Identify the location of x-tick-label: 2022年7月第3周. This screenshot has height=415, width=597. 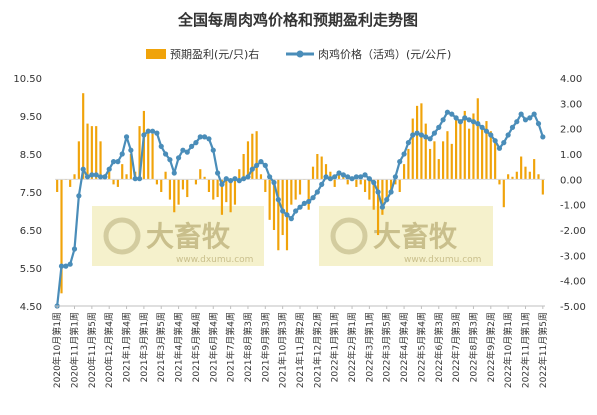
(456, 347).